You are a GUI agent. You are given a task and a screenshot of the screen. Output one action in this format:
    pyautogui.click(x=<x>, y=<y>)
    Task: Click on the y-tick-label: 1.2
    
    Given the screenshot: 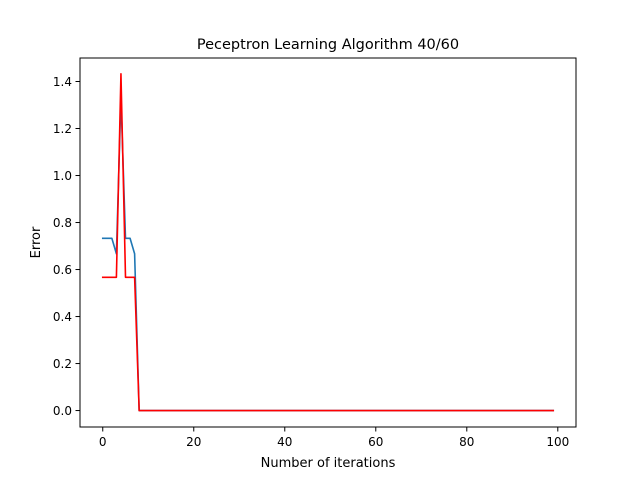 What is the action you would take?
    pyautogui.click(x=62, y=129)
    